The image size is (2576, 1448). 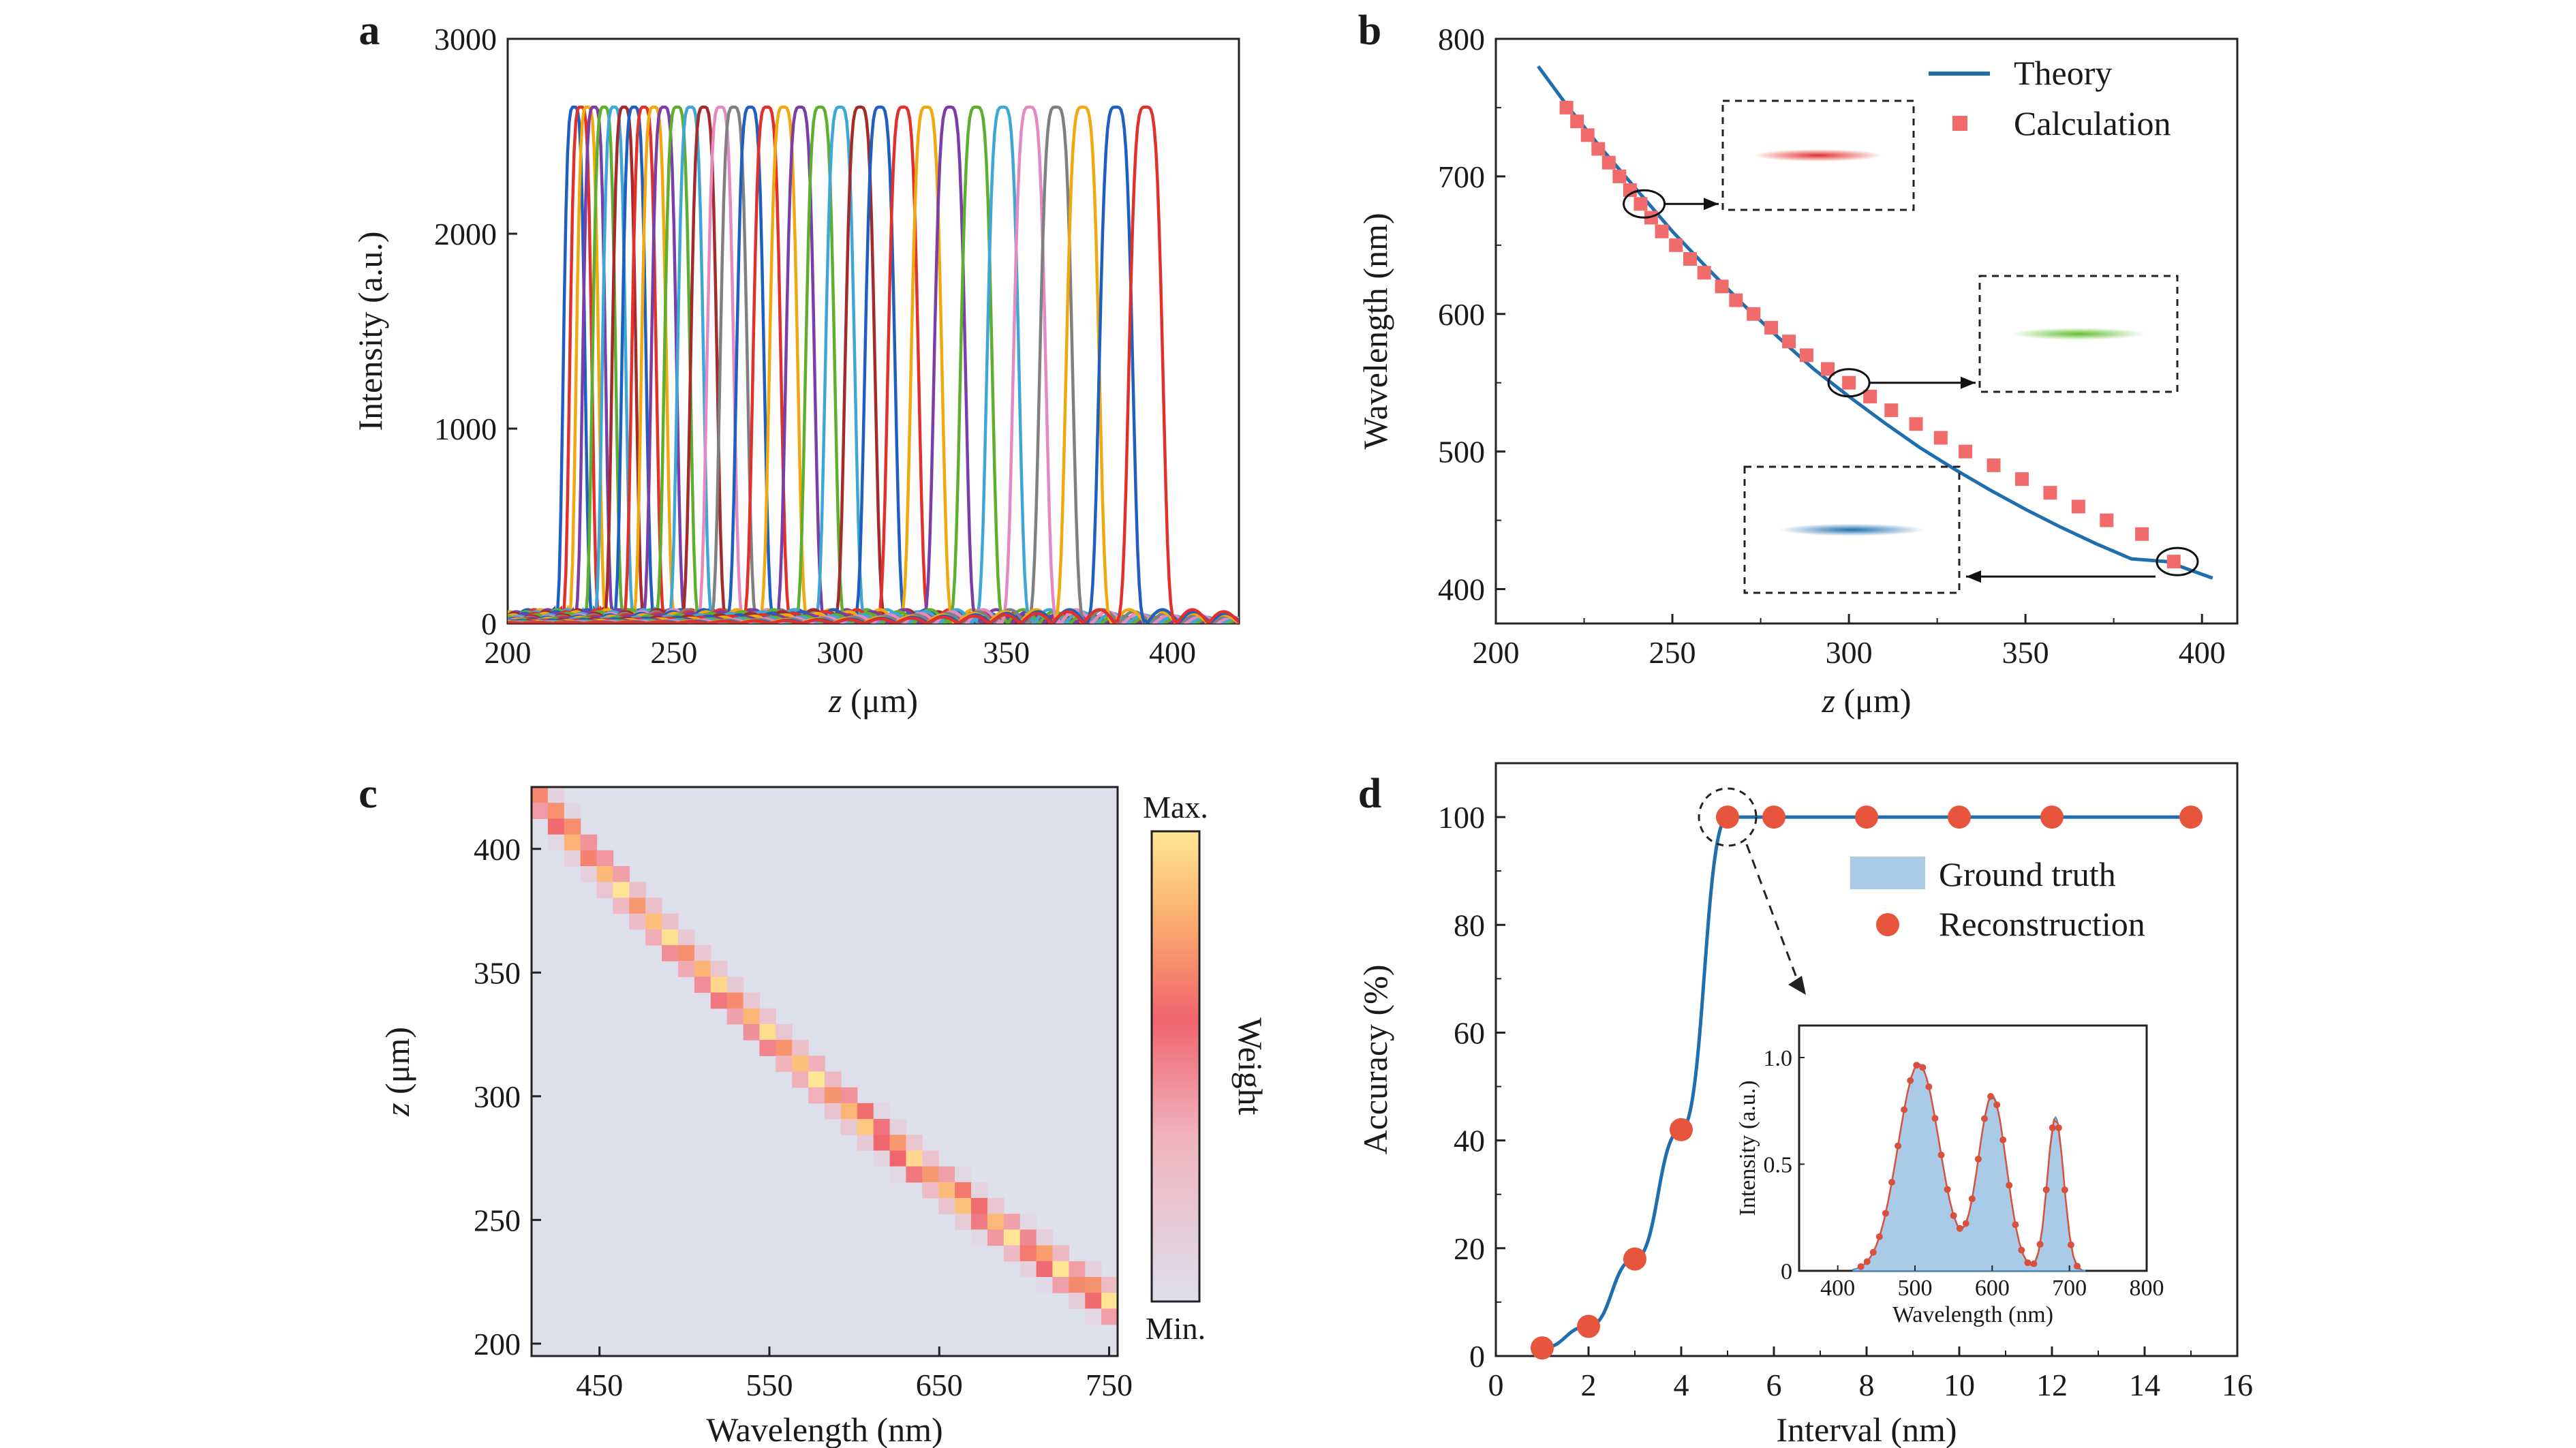 What do you see at coordinates (1461, 817) in the screenshot?
I see `y-tick-label: 100` at bounding box center [1461, 817].